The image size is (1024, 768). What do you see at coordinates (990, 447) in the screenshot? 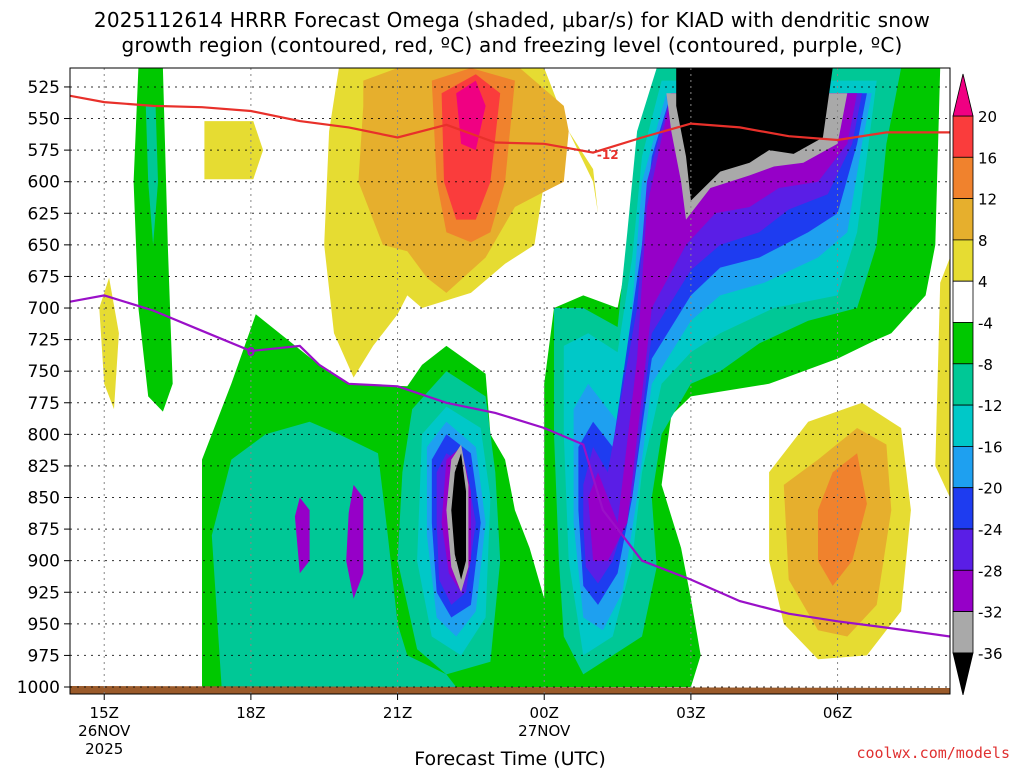
I see `colorbar-label--16: -16` at bounding box center [990, 447].